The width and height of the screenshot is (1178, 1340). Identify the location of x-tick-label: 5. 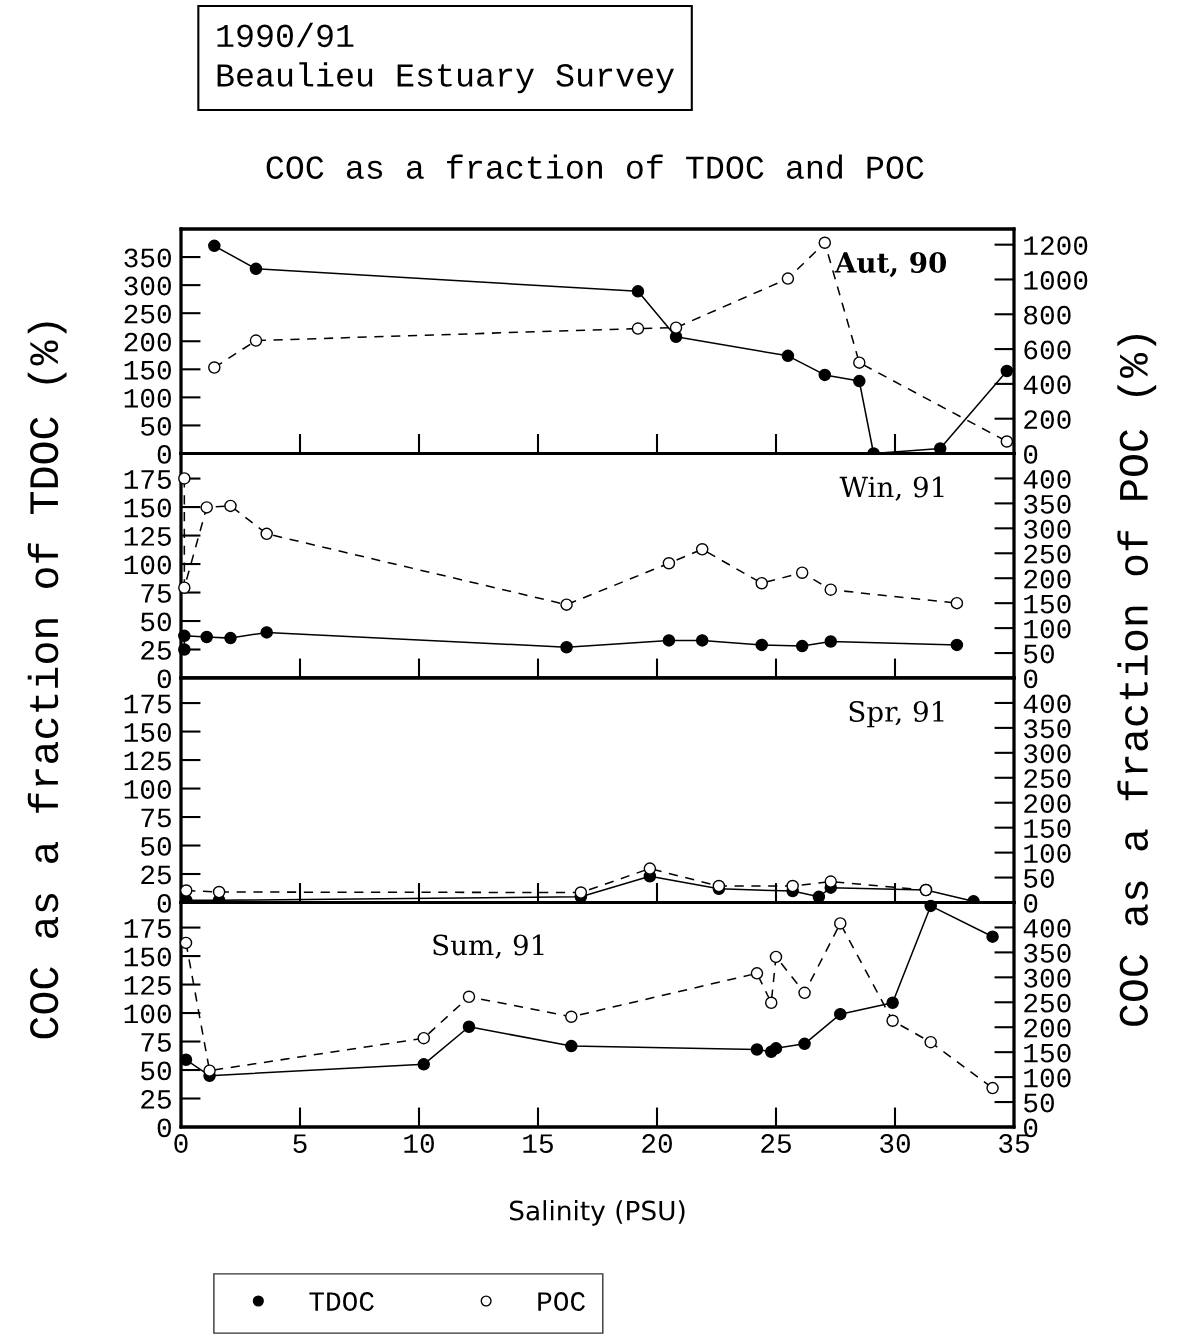
(300, 1143).